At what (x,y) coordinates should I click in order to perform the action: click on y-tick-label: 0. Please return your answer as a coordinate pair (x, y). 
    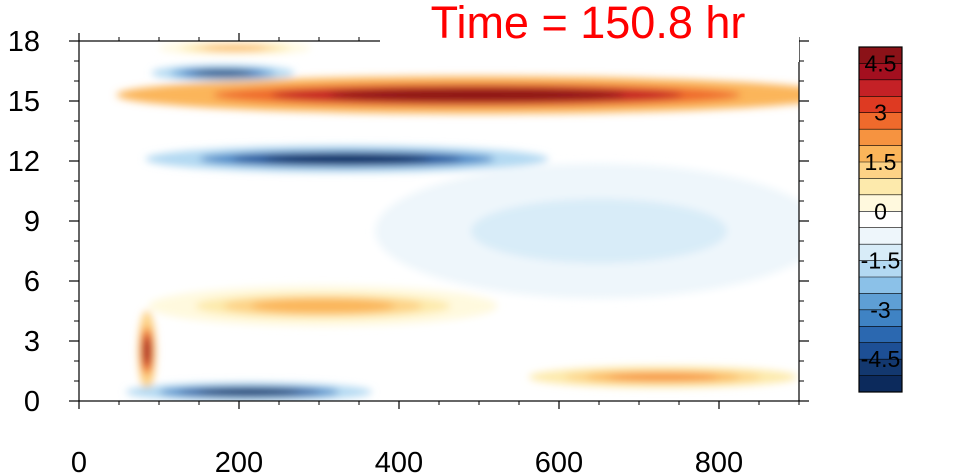
    Looking at the image, I should click on (32, 402).